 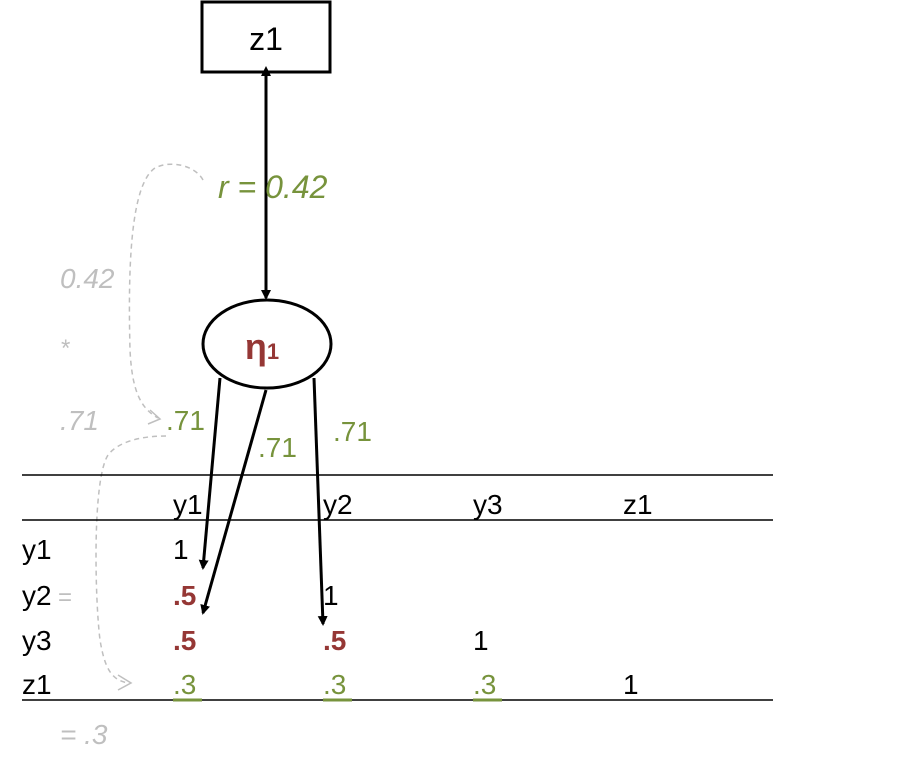 What do you see at coordinates (320, 501) in the screenshot?
I see `loading-arrow-y3` at bounding box center [320, 501].